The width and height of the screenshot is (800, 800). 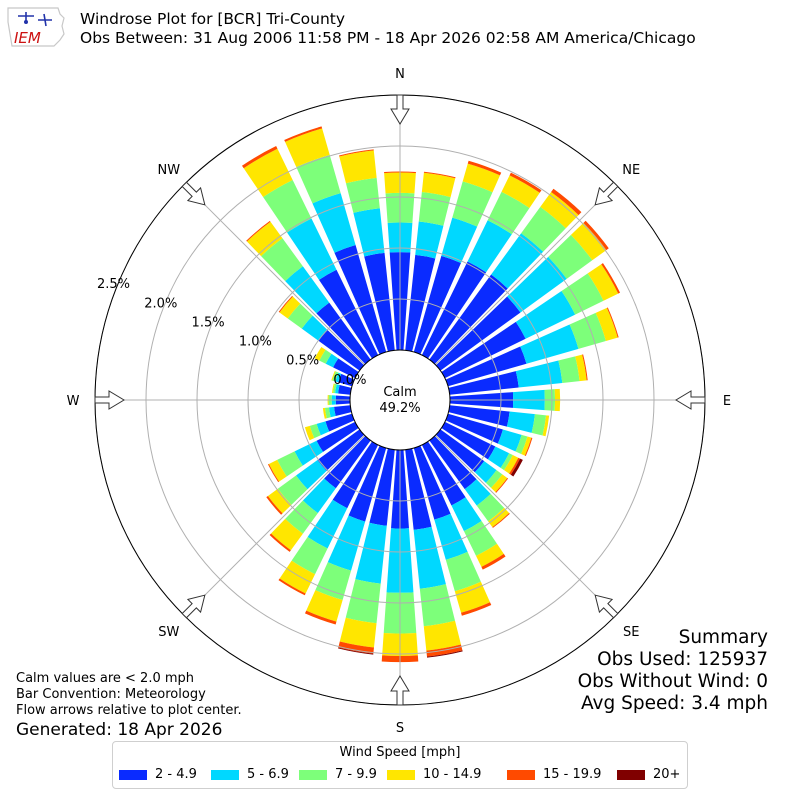 I want to click on bar-segment-100-bin0, so click(x=479, y=416).